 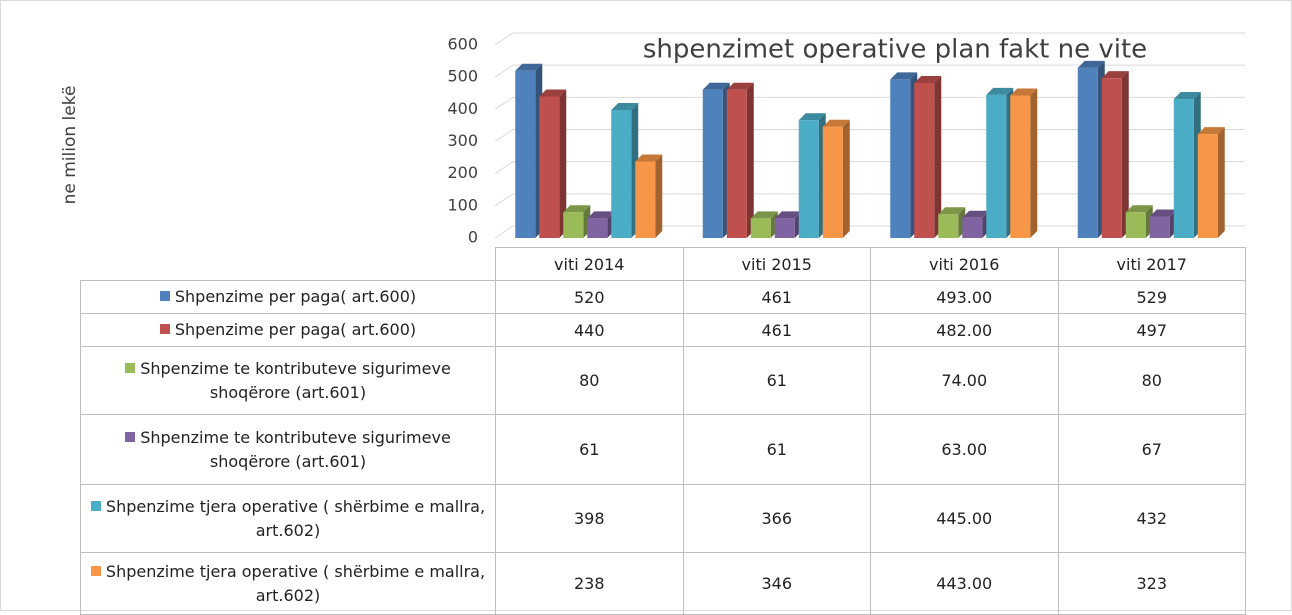 What do you see at coordinates (776, 264) in the screenshot?
I see `category-label: viti 2015` at bounding box center [776, 264].